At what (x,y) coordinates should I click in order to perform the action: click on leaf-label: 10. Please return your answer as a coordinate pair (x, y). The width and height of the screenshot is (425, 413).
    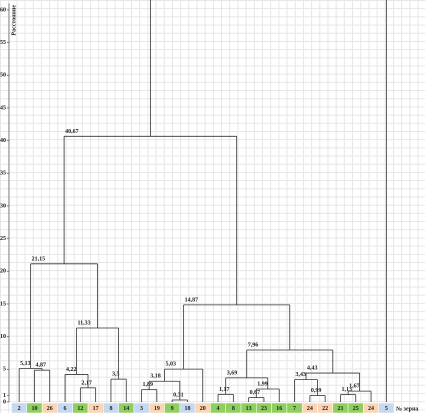
    Looking at the image, I should click on (34, 409).